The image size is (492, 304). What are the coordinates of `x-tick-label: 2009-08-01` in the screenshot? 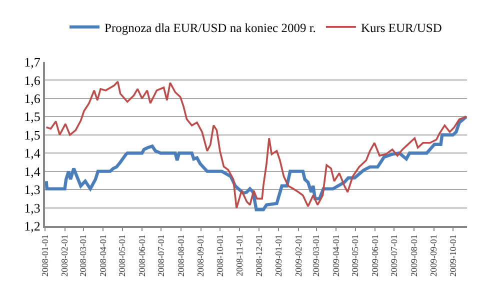 It's located at (413, 255).